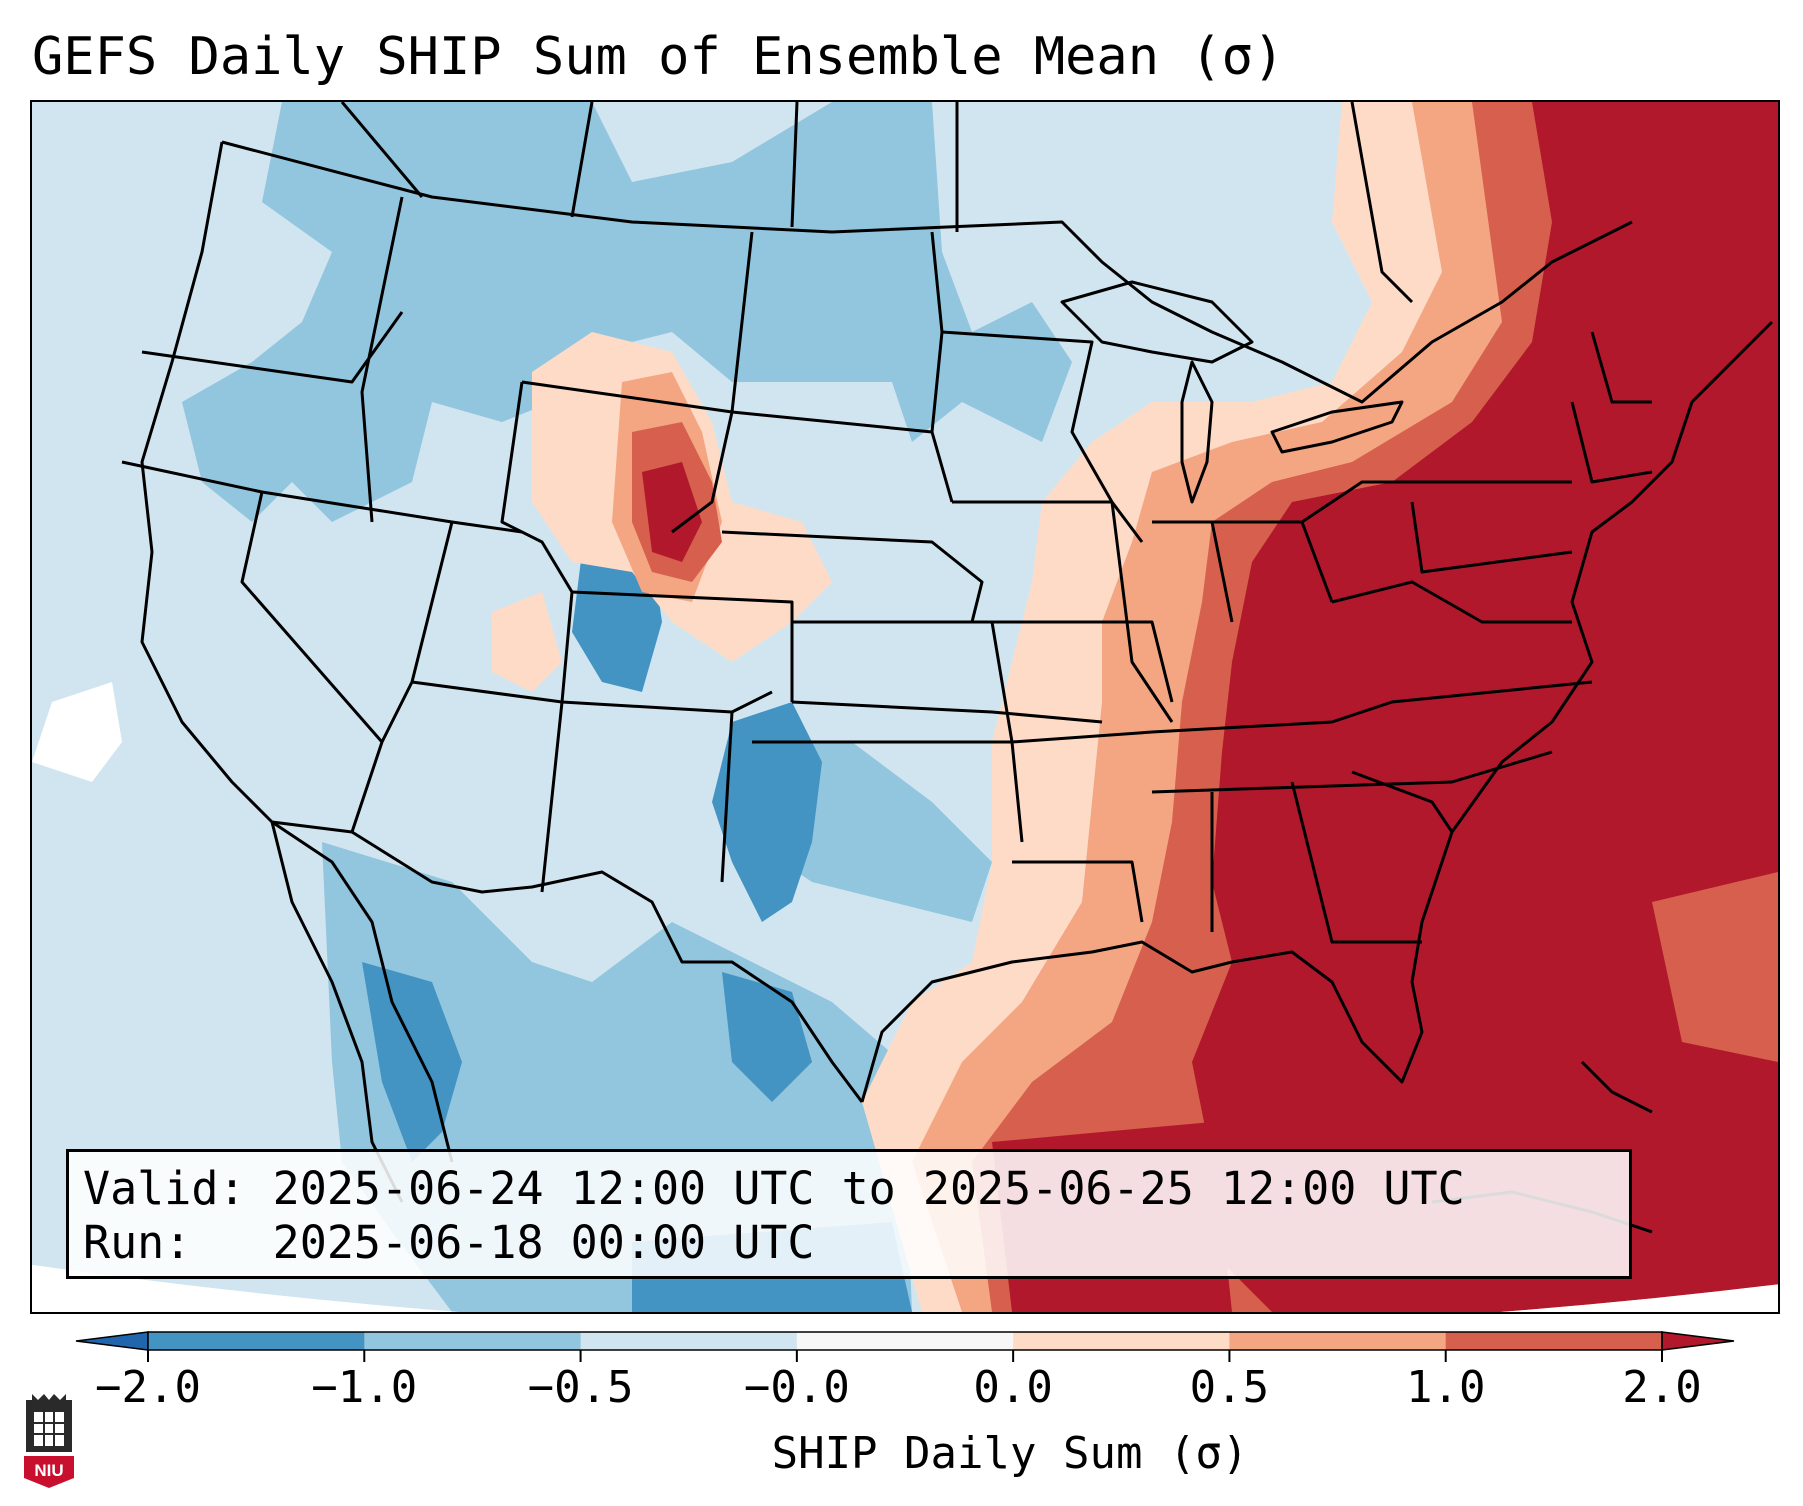 This screenshot has width=1803, height=1506. I want to click on field-medium-blue-west, so click(627, 312).